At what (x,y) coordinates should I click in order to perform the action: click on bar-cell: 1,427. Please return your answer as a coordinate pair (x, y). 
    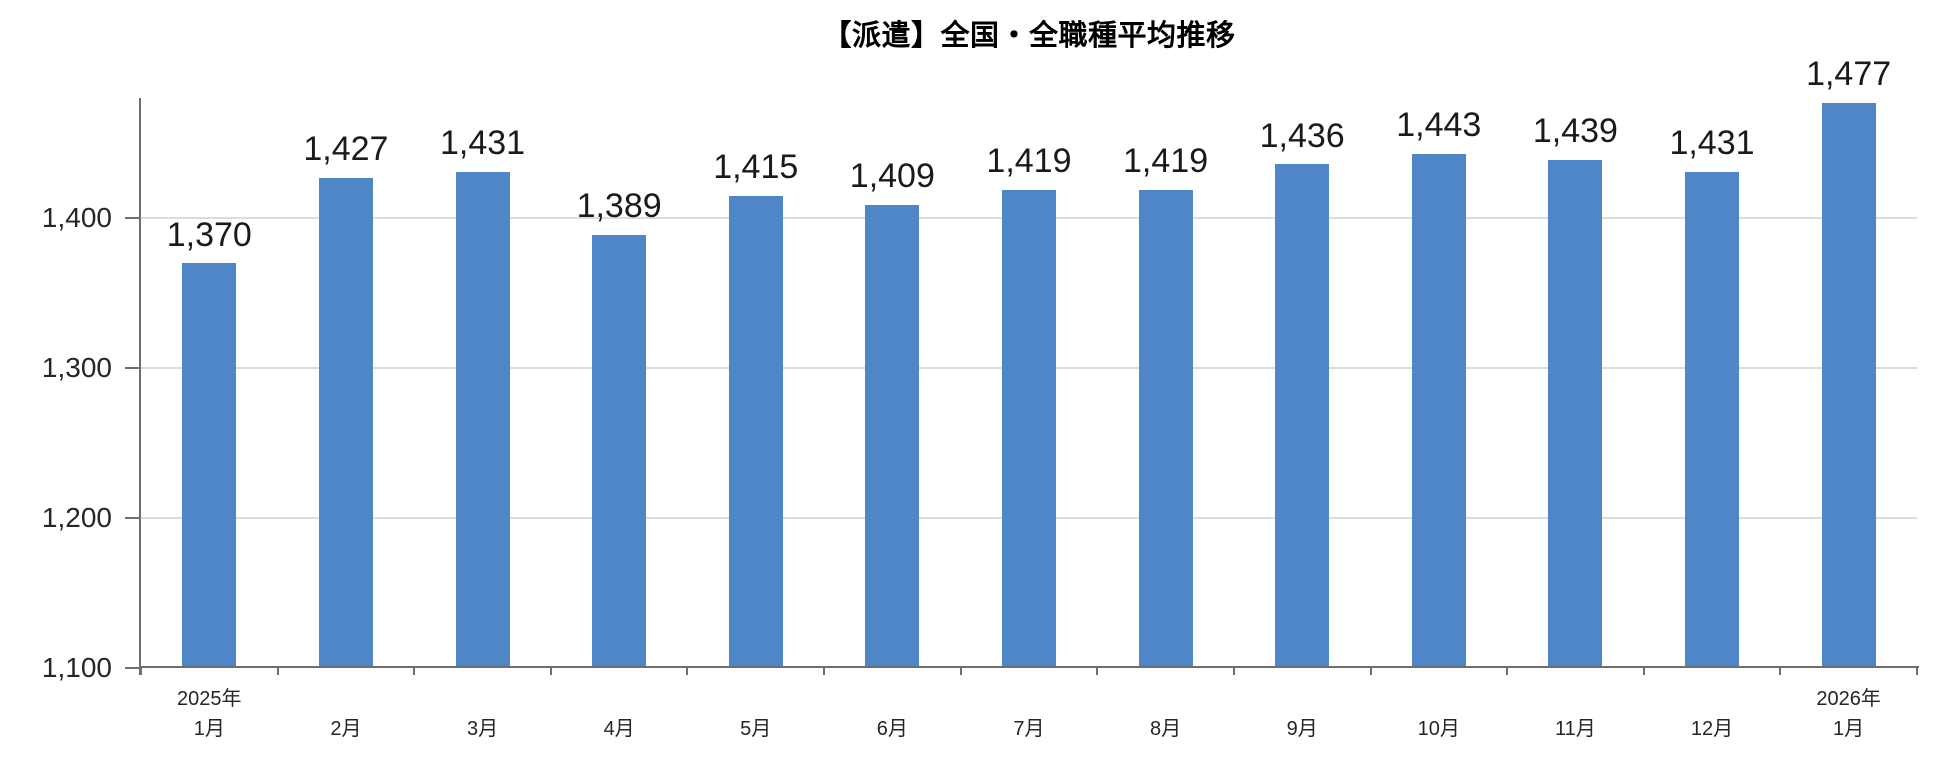
    Looking at the image, I should click on (346, 383).